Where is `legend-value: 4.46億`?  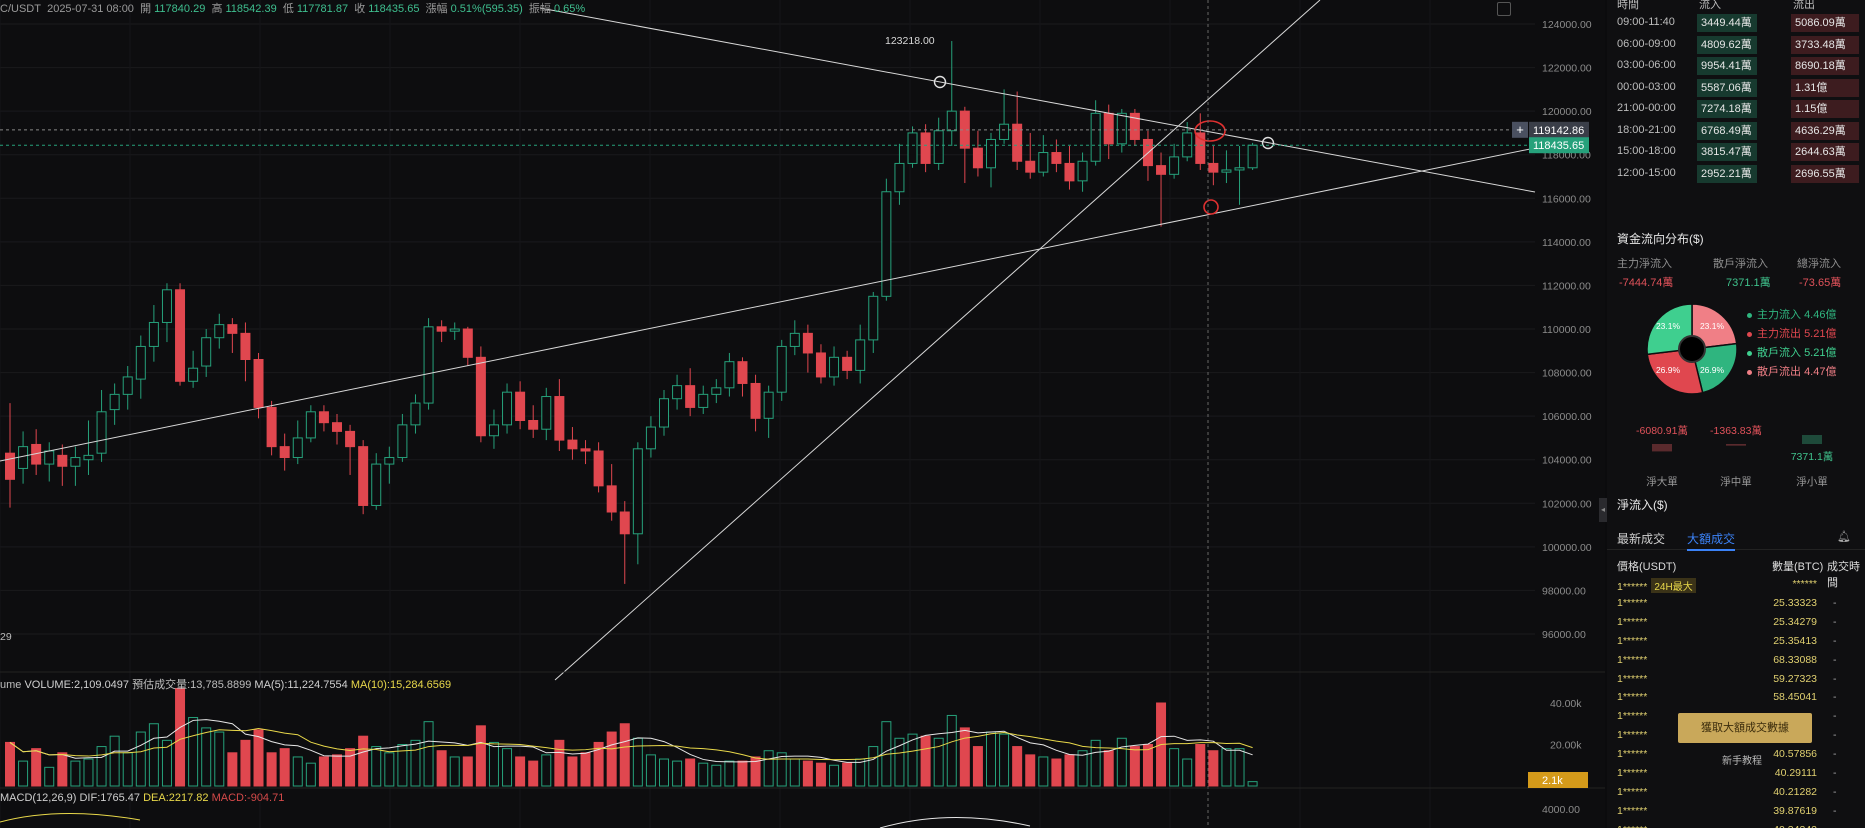
legend-value: 4.46億 is located at coordinates (1820, 315).